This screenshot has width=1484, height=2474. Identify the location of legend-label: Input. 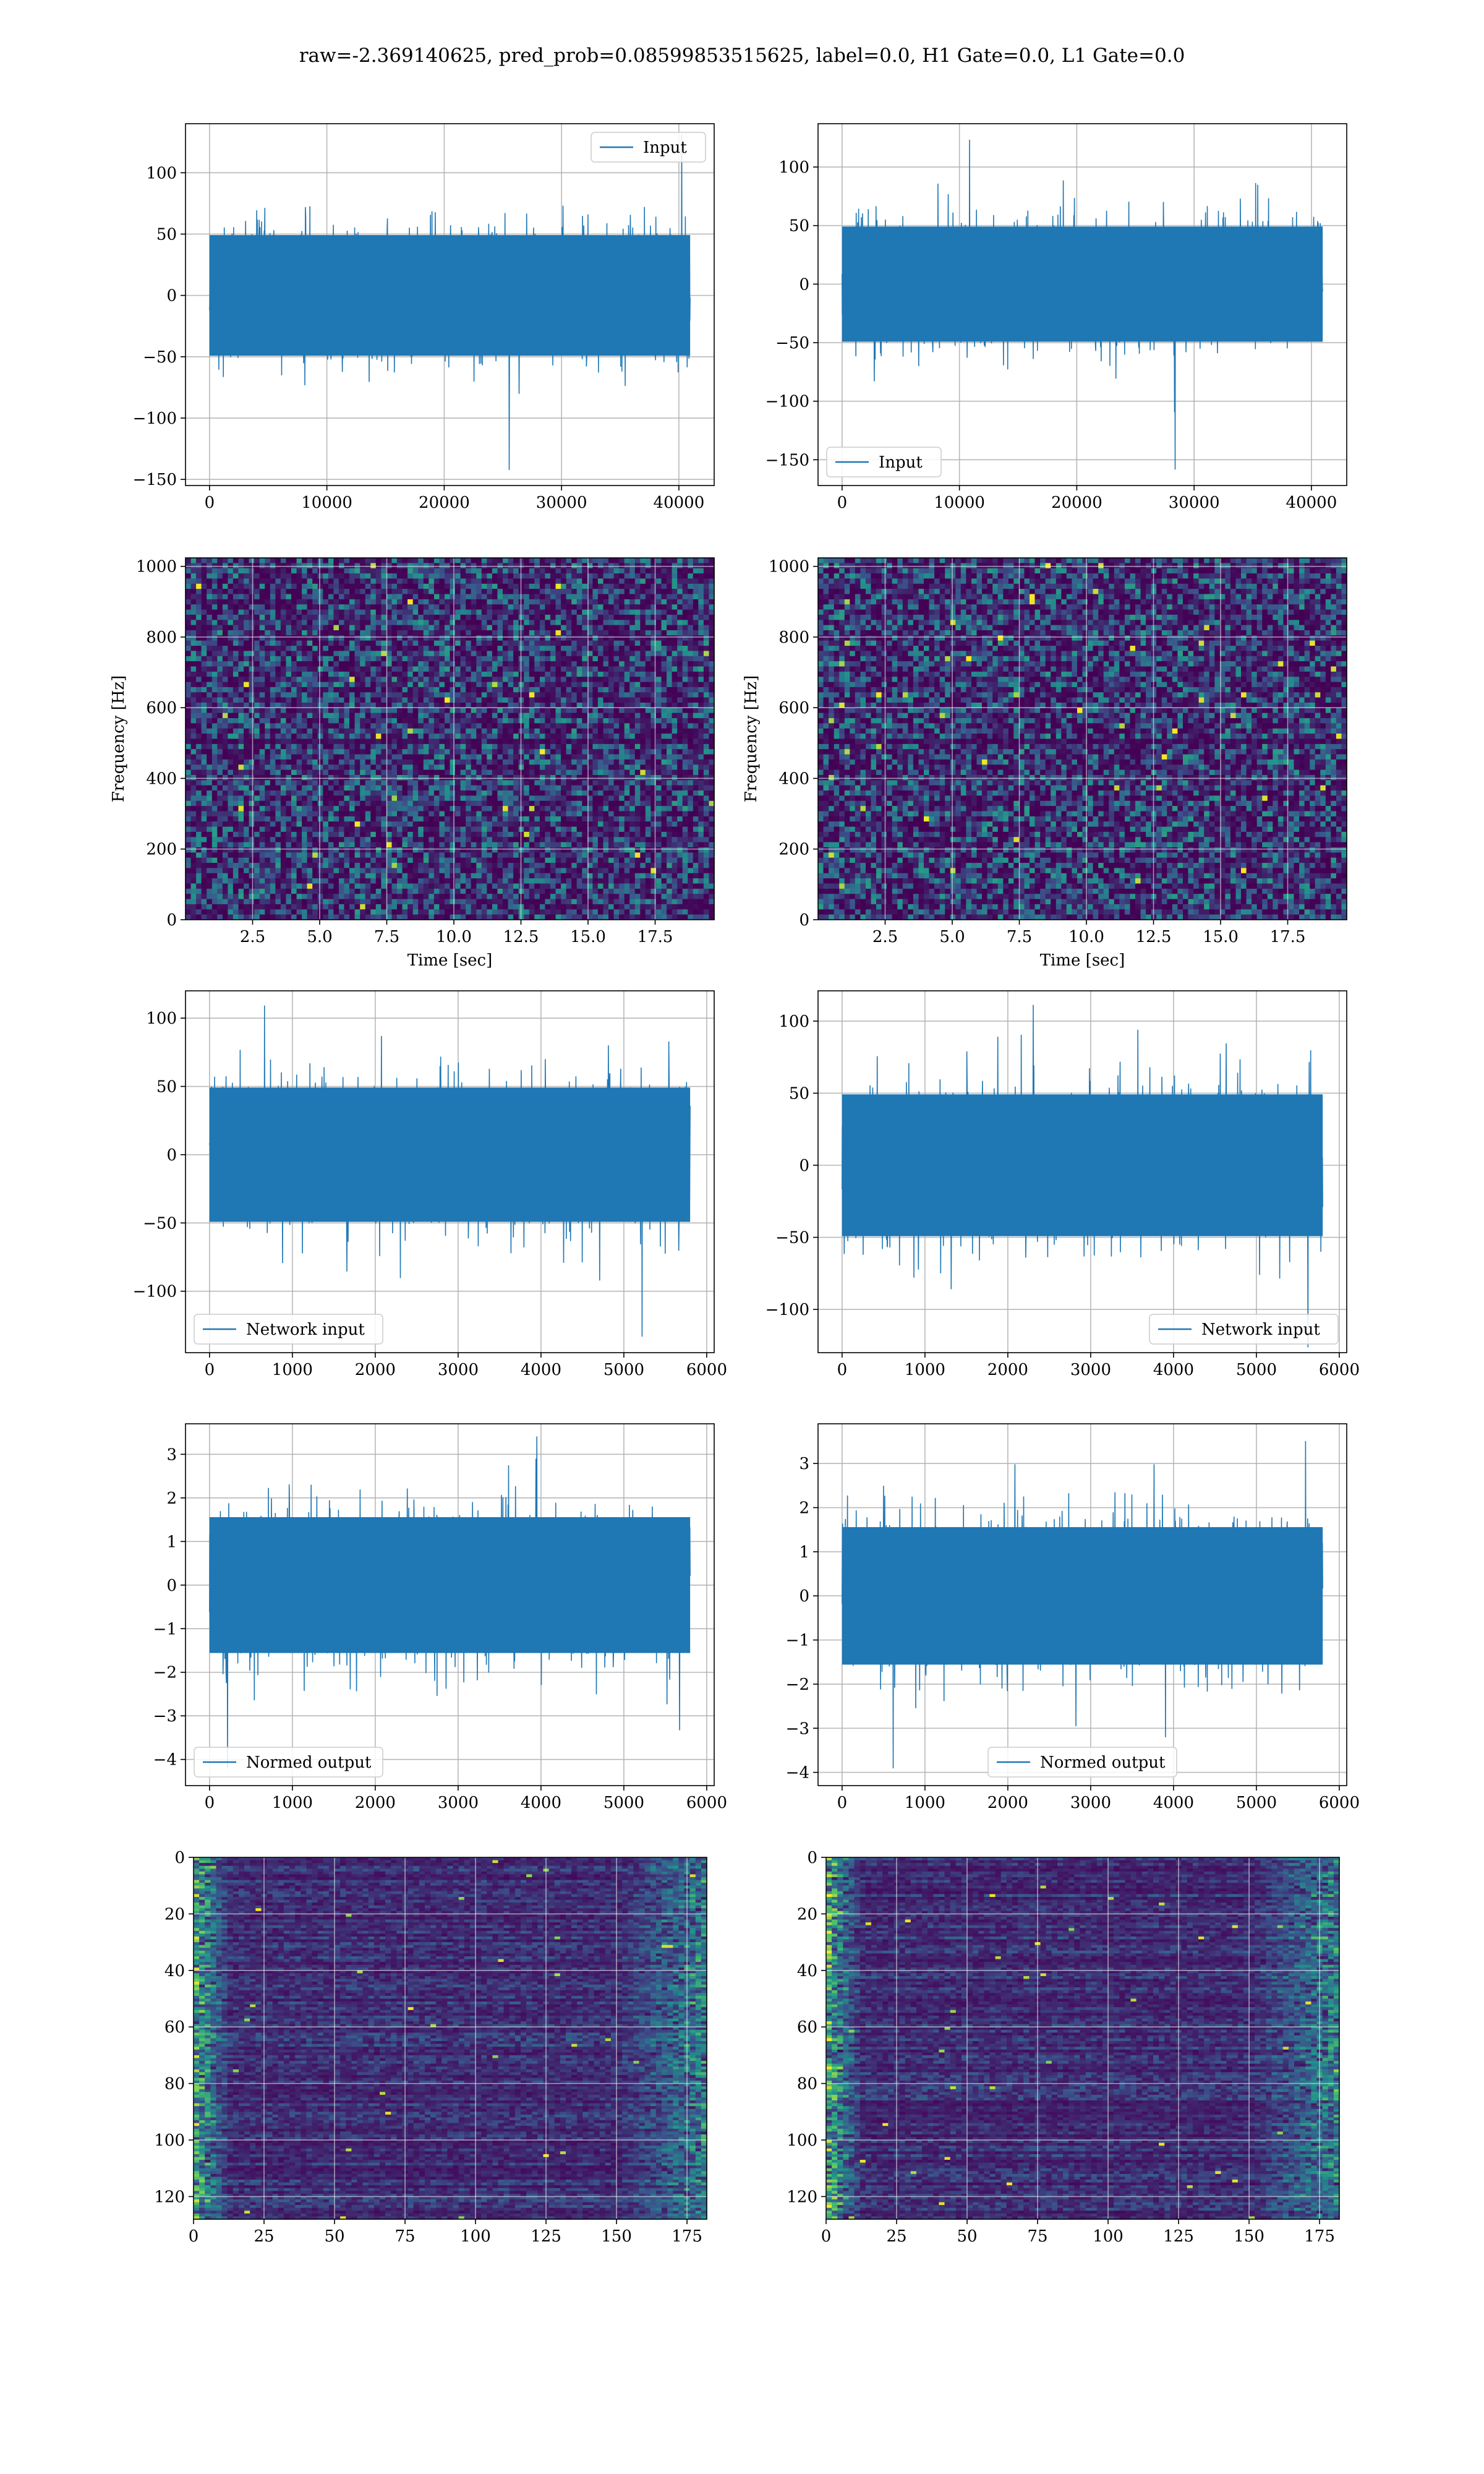
(901, 463).